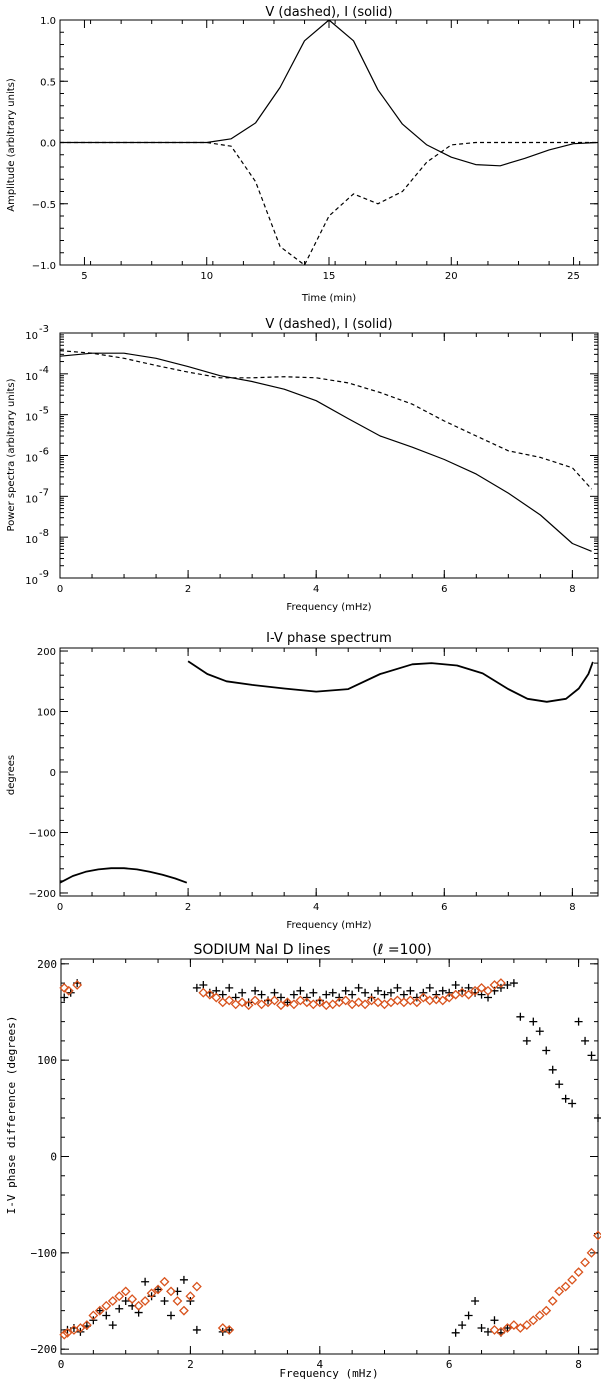 Image resolution: width=601 pixels, height=1382 pixels. What do you see at coordinates (44, 411) in the screenshot?
I see `y-tick-exponent: -5` at bounding box center [44, 411].